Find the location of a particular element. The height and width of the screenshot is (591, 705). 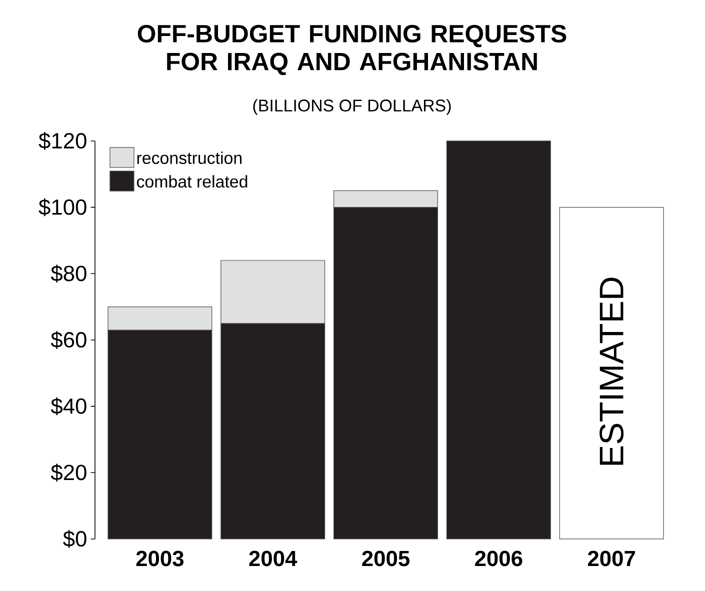

y-tick-label: $120 is located at coordinates (62, 141).